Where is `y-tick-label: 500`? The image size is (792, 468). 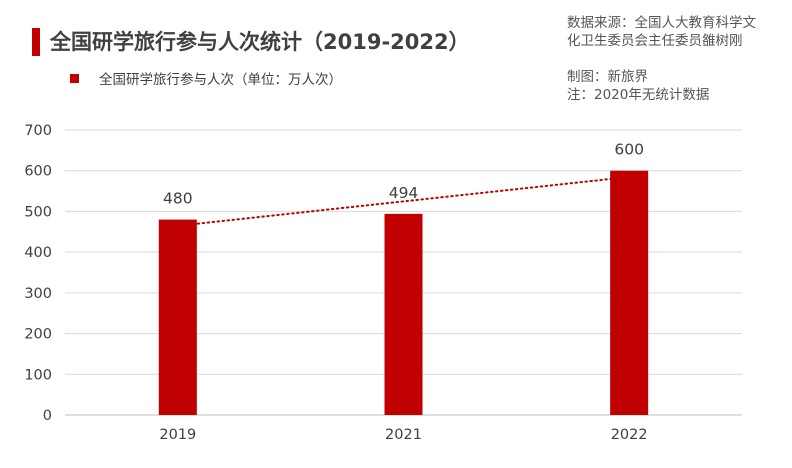 y-tick-label: 500 is located at coordinates (38, 212).